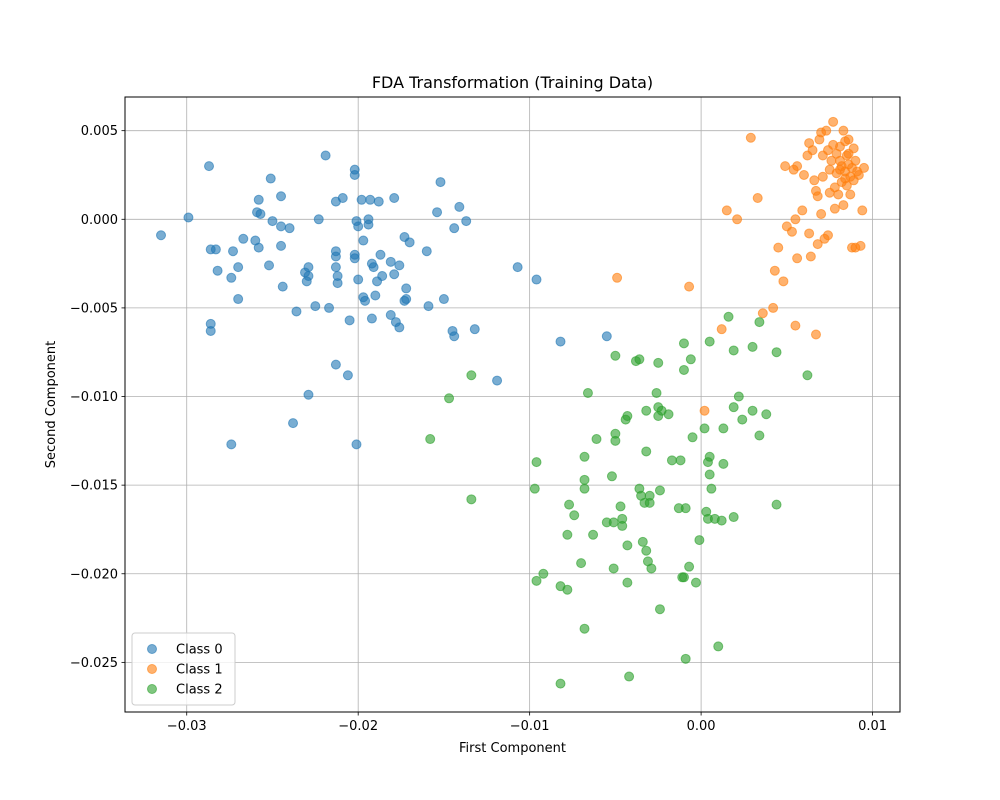  I want to click on x-tick-label: −0.02, so click(358, 726).